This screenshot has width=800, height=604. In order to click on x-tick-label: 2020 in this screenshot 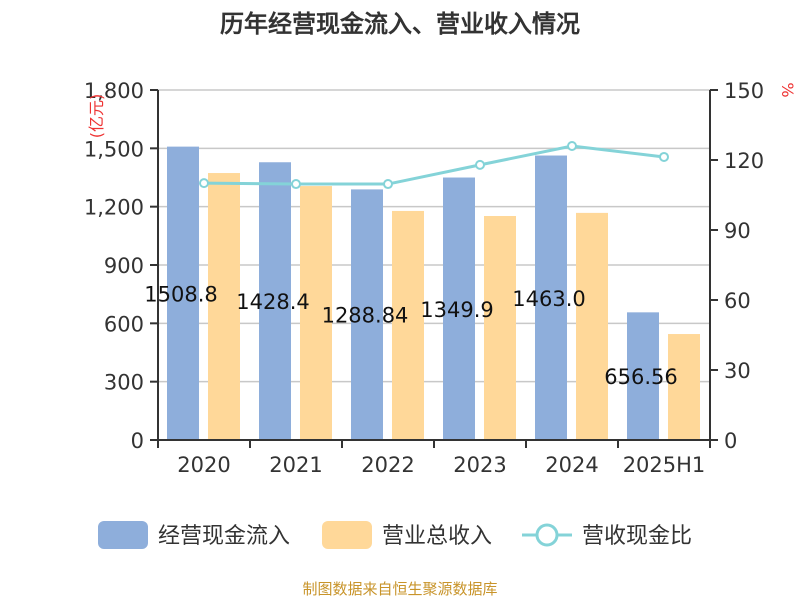, I will do `click(203, 465)`.